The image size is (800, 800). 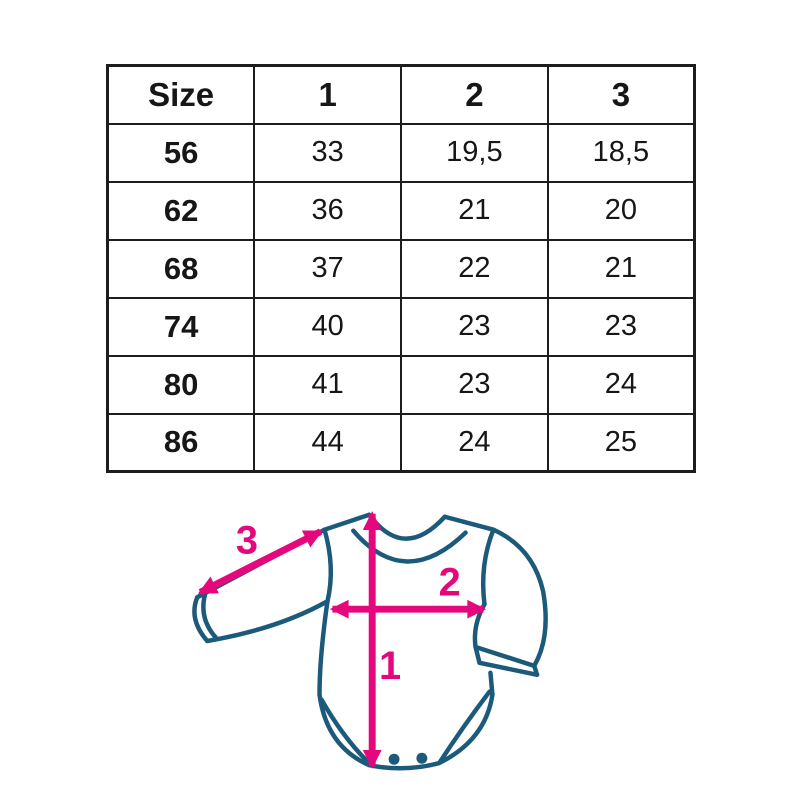 I want to click on table-row: 68 37 22 21, so click(x=401, y=268).